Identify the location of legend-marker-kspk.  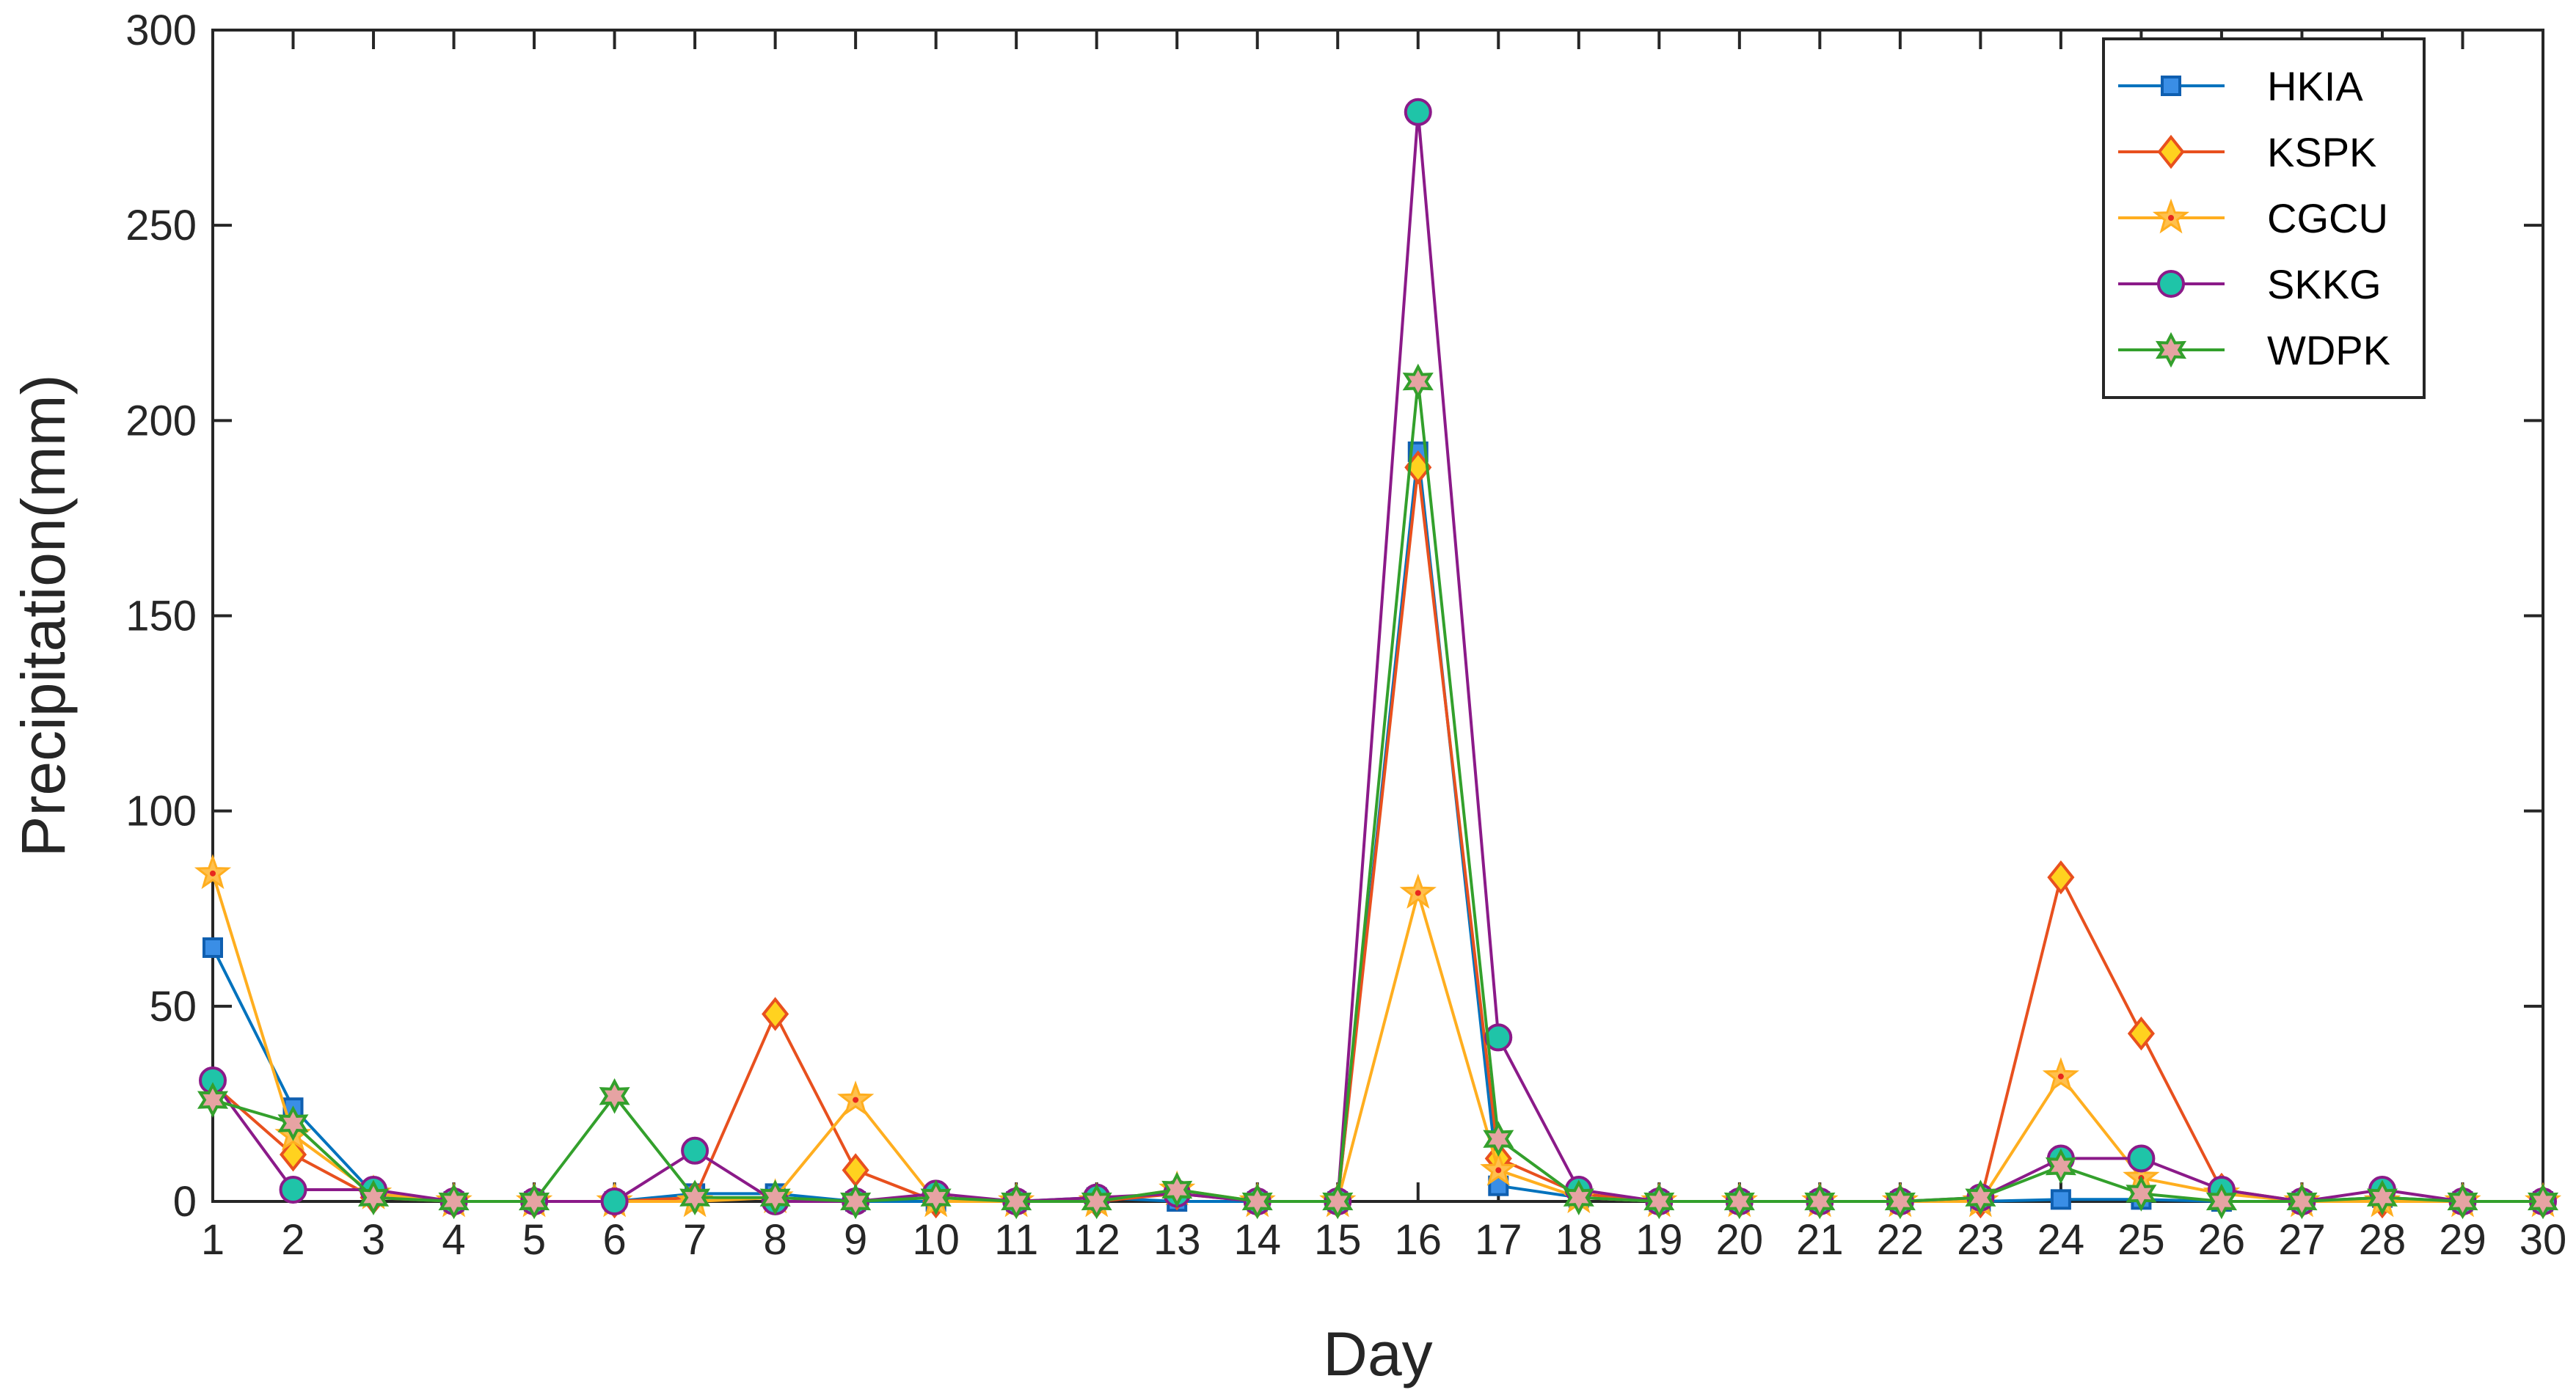
(2171, 152).